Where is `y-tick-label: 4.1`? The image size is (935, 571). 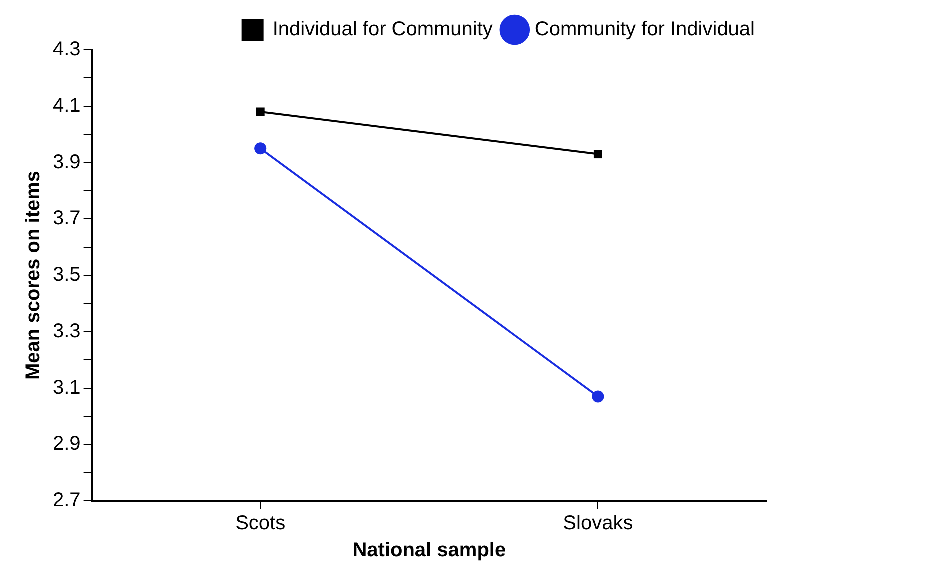 y-tick-label: 4.1 is located at coordinates (66, 105).